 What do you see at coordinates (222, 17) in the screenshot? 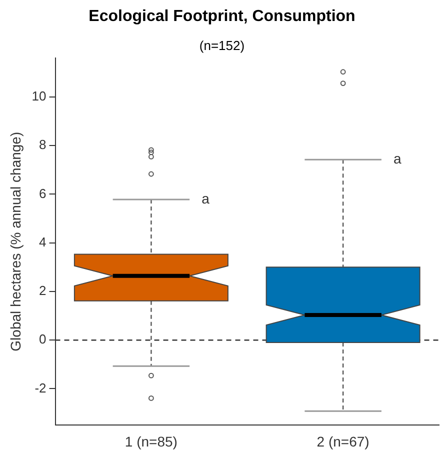
I see `chart-title: Ecological Footprint, Consumption` at bounding box center [222, 17].